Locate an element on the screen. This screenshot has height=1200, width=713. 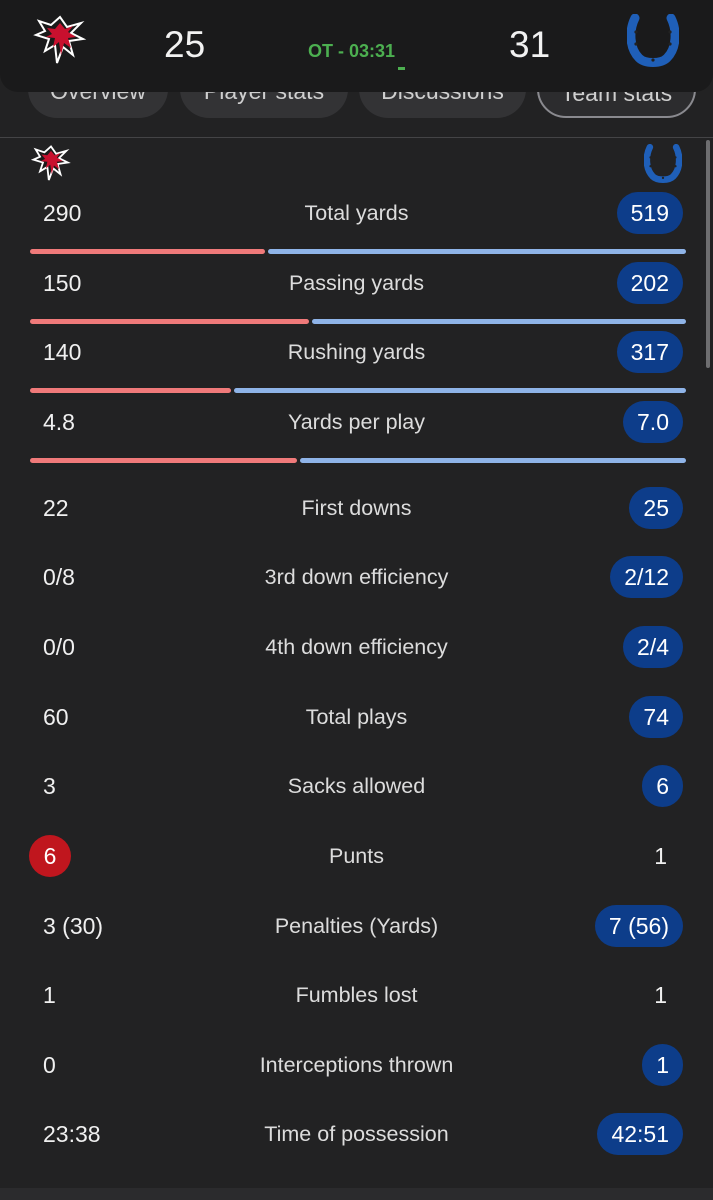
away-value-highlight: 42:51 is located at coordinates (640, 1134).